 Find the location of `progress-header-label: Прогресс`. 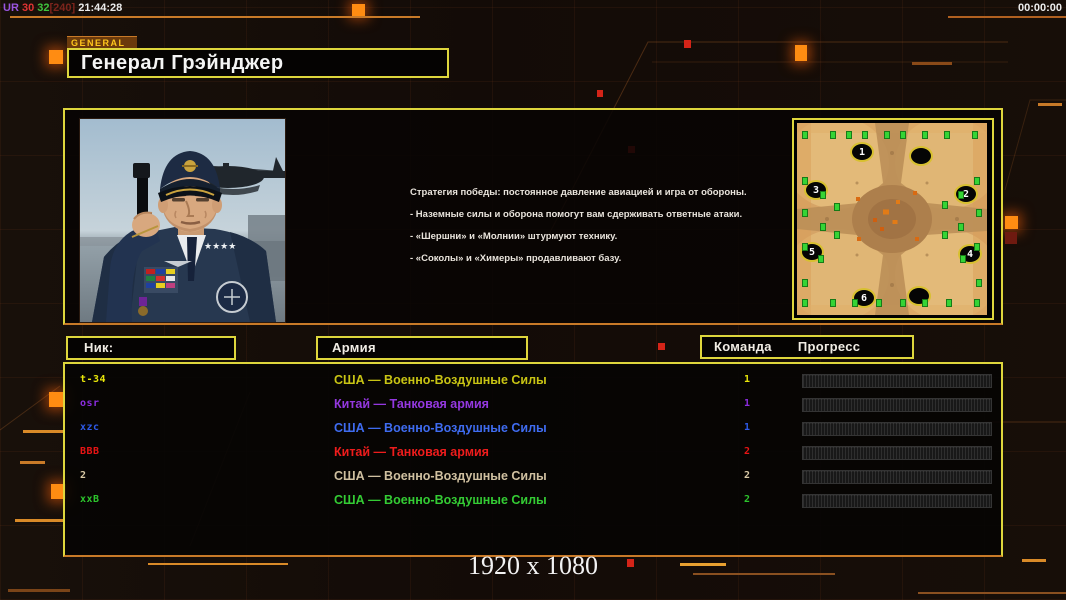

progress-header-label: Прогресс is located at coordinates (829, 346).